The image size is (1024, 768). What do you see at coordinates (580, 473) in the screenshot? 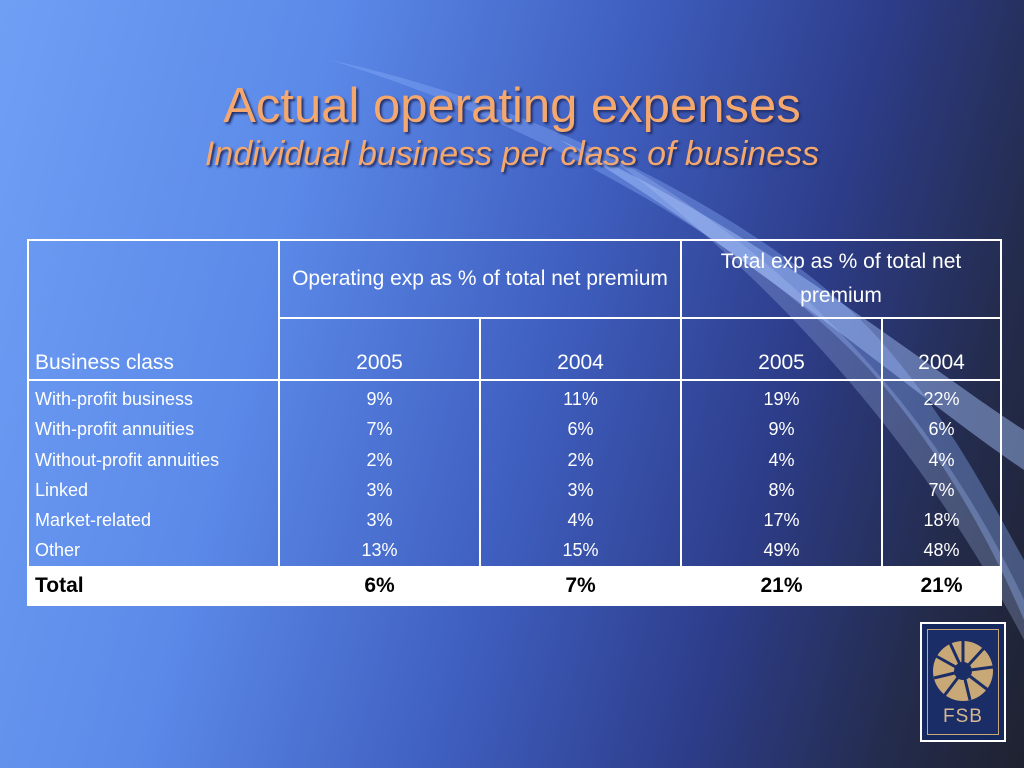
I see `op-exp-2004-column: 11% 6% 2% 3% 4% 15%` at bounding box center [580, 473].